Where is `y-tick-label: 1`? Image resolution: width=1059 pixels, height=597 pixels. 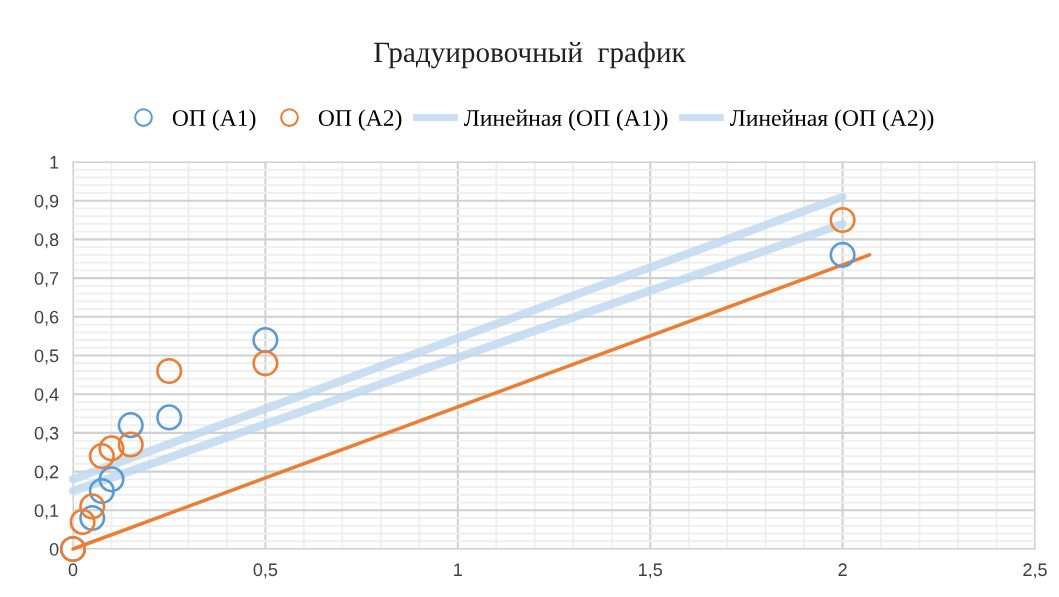
y-tick-label: 1 is located at coordinates (54, 162).